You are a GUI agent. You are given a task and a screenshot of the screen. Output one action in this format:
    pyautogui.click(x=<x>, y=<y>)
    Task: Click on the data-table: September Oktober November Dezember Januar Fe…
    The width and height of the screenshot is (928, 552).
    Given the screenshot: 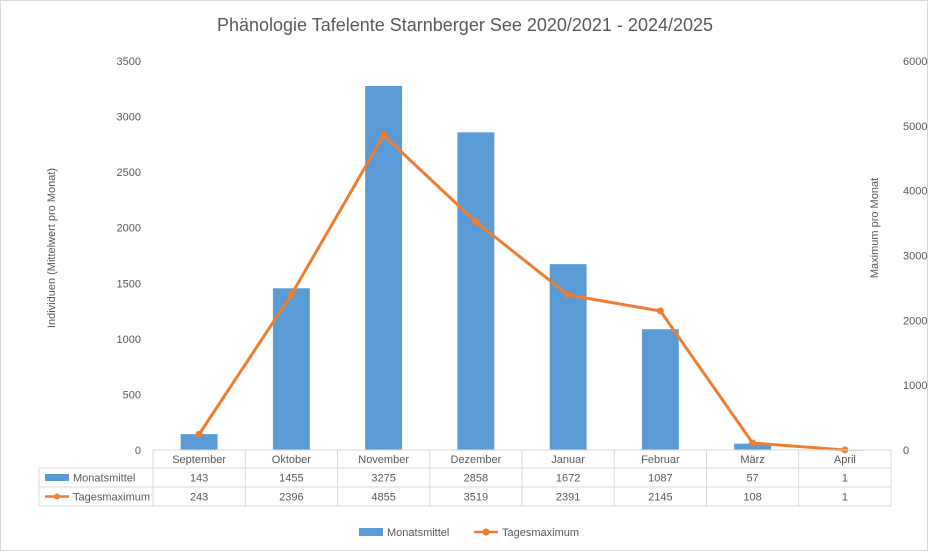 What is the action you would take?
    pyautogui.click(x=465, y=478)
    